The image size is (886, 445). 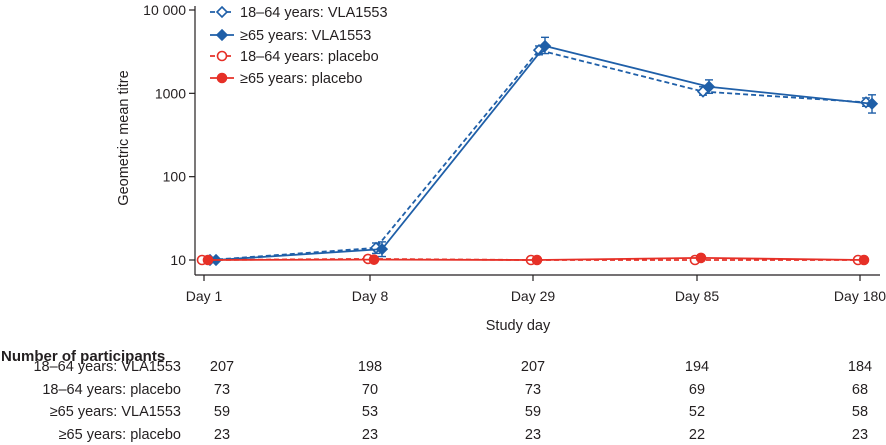 I want to click on table-row-label: 18–64 years: placebo, so click(x=111, y=390).